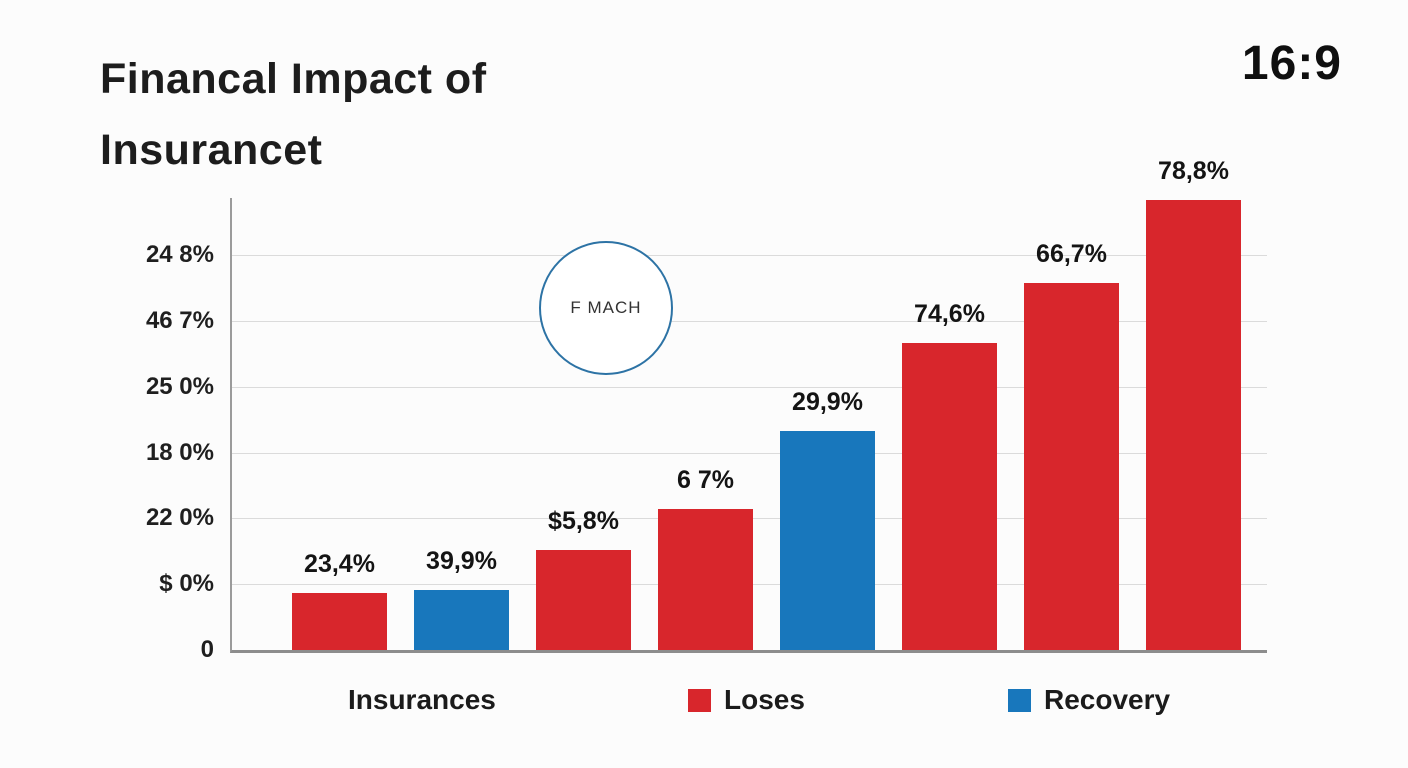 This screenshot has width=1408, height=768. I want to click on legend-item-loses: Loses, so click(746, 700).